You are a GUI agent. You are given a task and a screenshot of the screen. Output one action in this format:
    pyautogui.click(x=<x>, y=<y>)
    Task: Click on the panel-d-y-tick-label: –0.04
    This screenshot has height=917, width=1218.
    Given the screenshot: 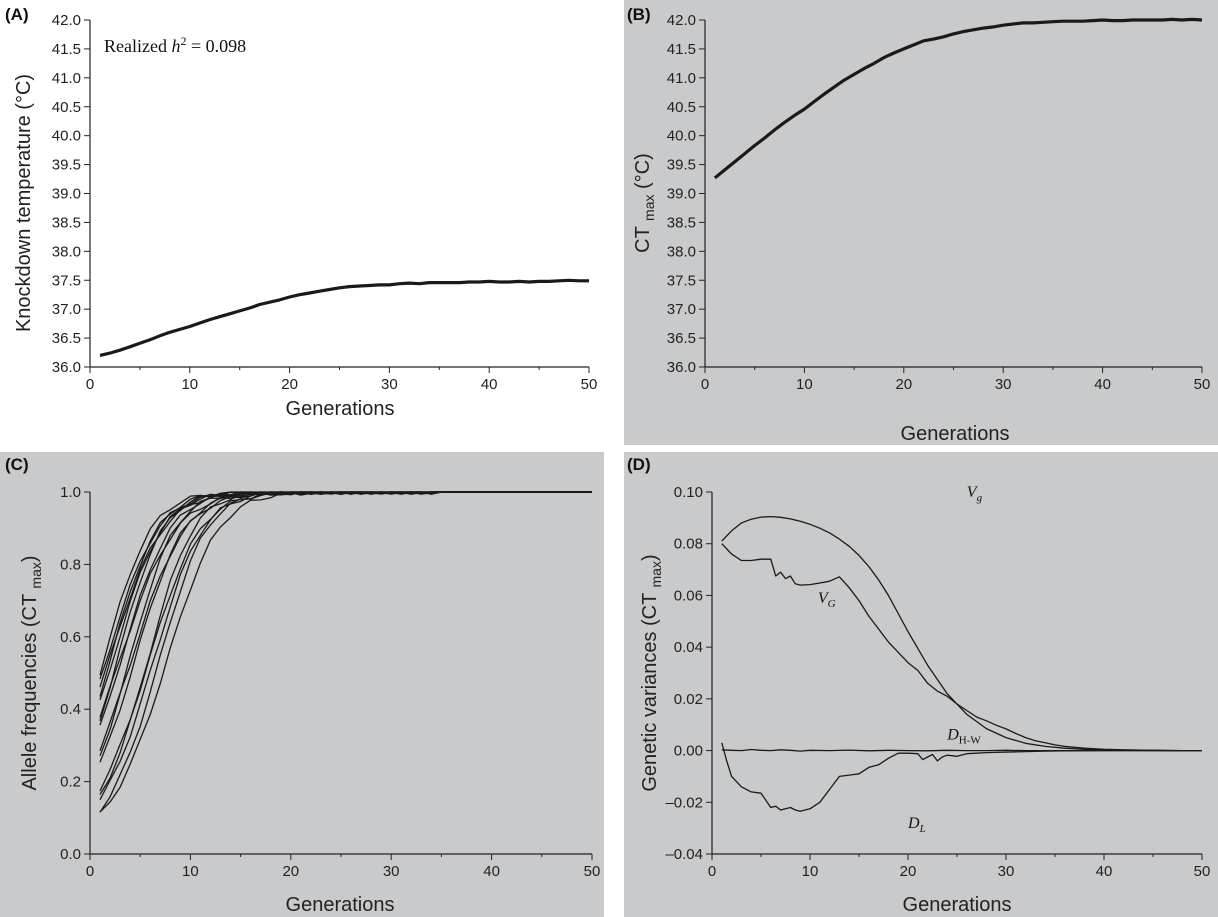 What is the action you would take?
    pyautogui.click(x=684, y=854)
    